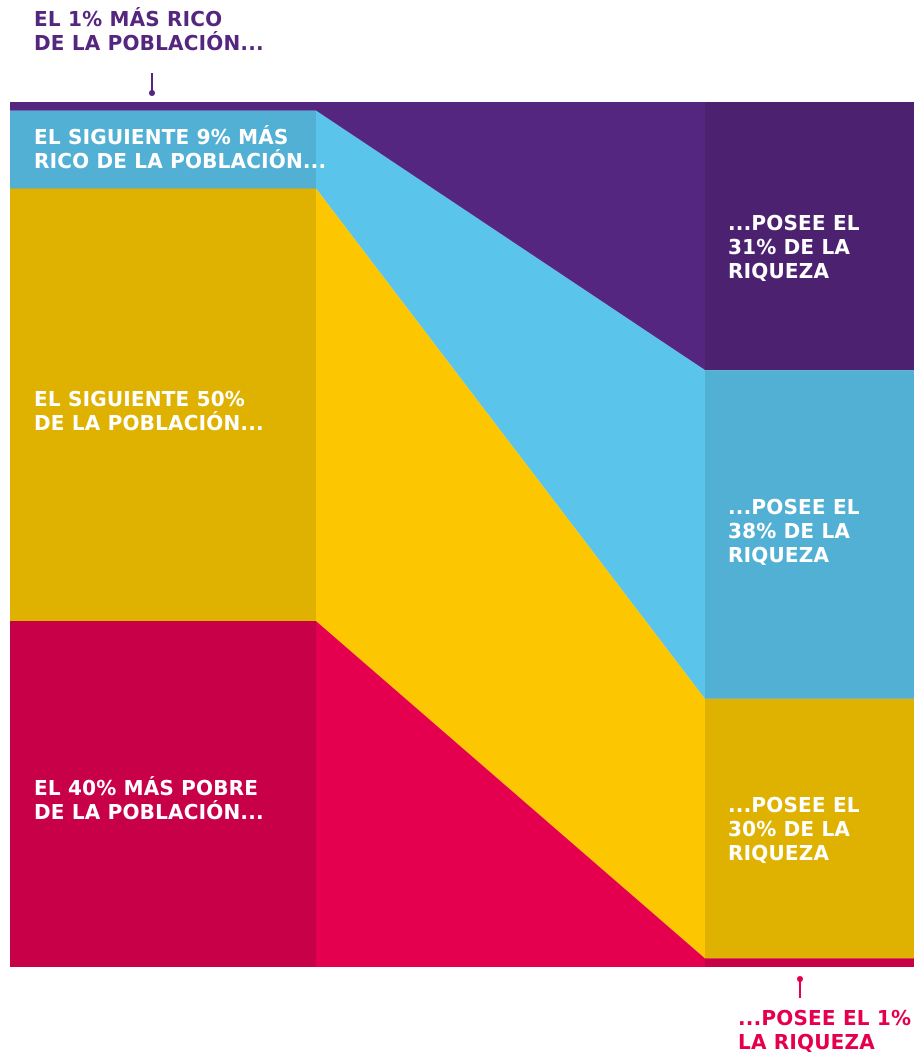 The width and height of the screenshot is (914, 1055). I want to click on top-1pct-wealth-label: ...POSEE EL 31% DE LA RIQUEZA, so click(794, 247).